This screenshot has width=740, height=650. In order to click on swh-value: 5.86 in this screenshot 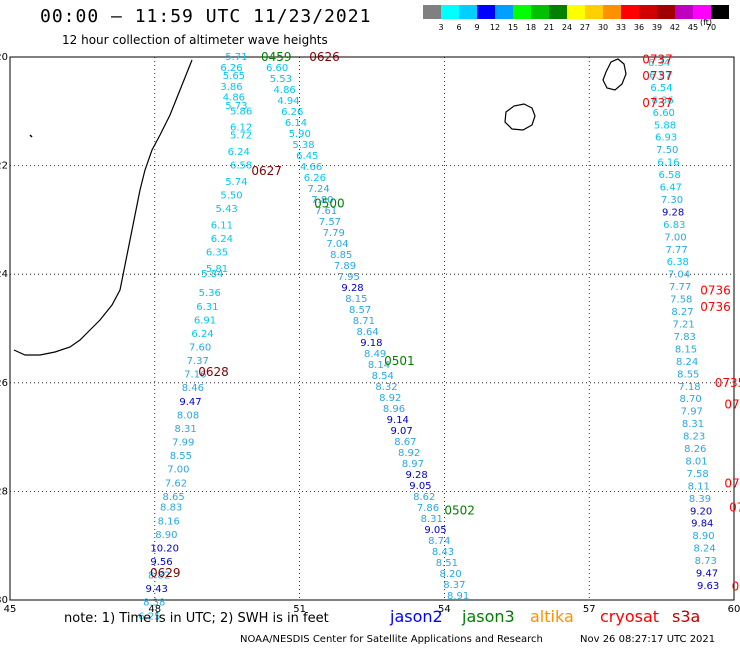, I will do `click(241, 111)`.